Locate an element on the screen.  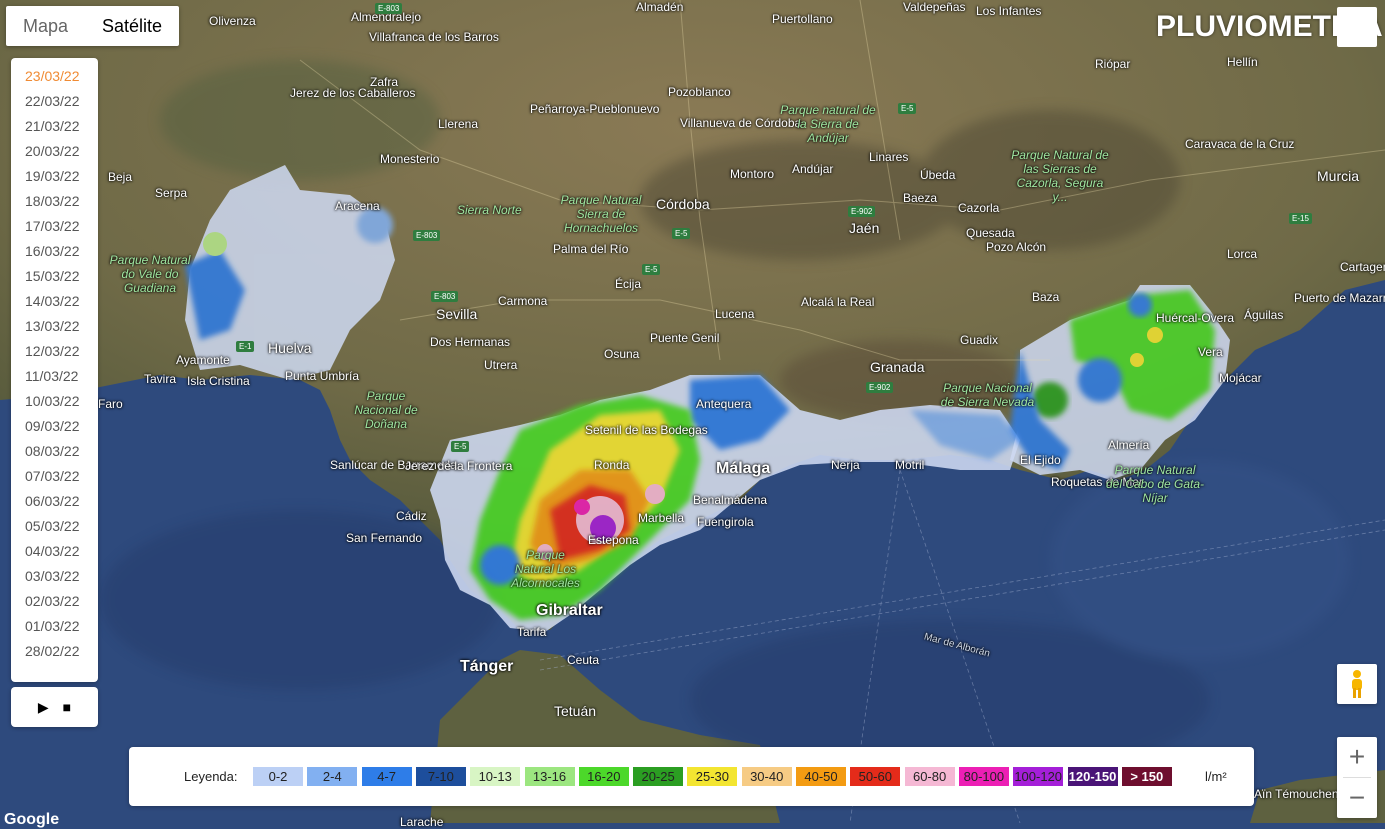
park-label: Parque natural de la Sierra de Andújar is located at coordinates (828, 124).